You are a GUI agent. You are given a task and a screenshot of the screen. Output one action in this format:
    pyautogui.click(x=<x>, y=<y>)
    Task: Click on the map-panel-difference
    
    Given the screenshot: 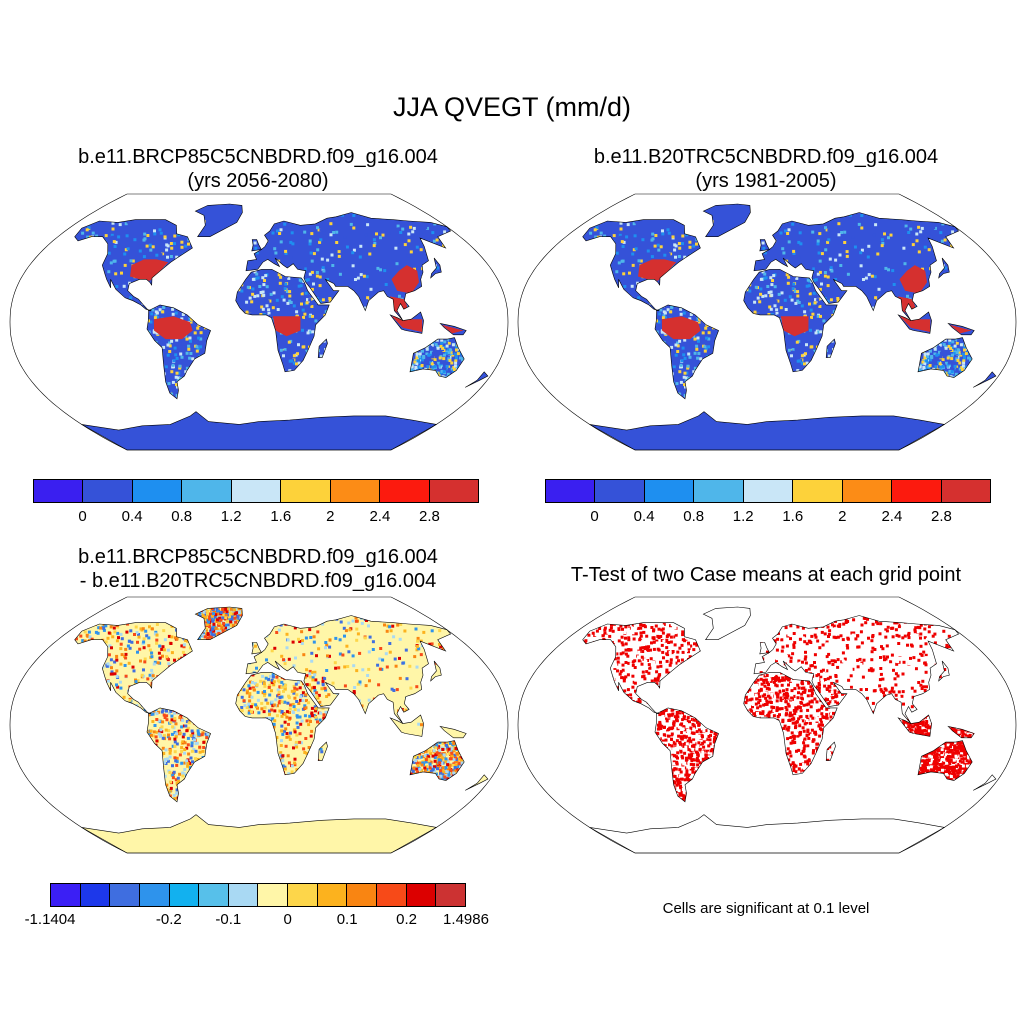 What is the action you would take?
    pyautogui.click(x=259, y=725)
    